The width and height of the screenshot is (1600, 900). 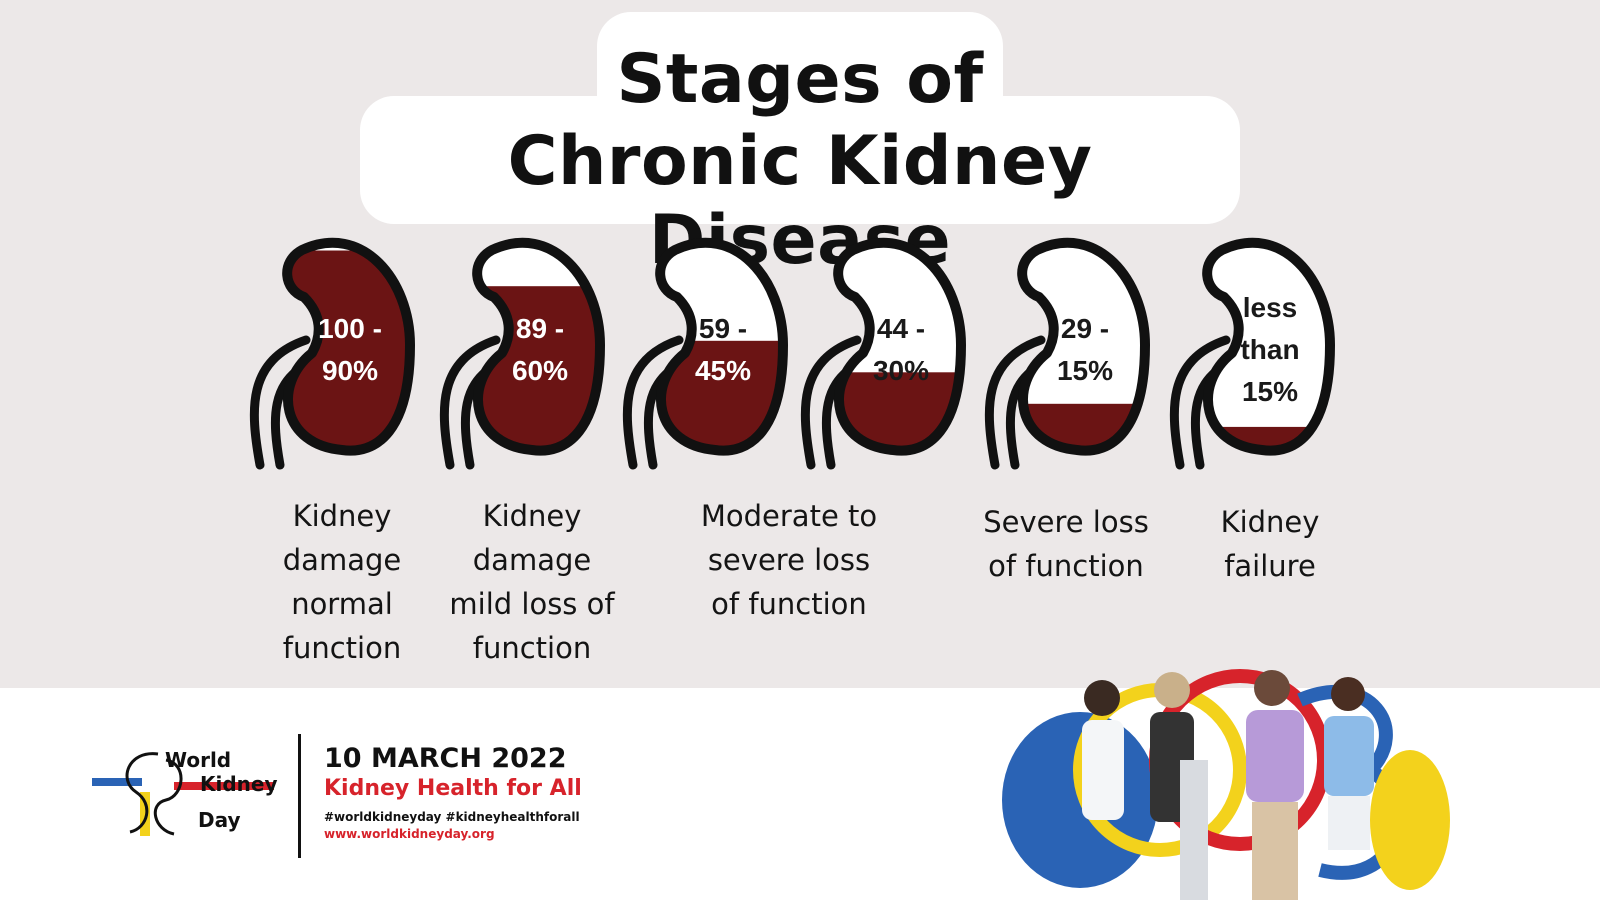 What do you see at coordinates (453, 788) in the screenshot?
I see `campaign-theme: Kidney Health for All` at bounding box center [453, 788].